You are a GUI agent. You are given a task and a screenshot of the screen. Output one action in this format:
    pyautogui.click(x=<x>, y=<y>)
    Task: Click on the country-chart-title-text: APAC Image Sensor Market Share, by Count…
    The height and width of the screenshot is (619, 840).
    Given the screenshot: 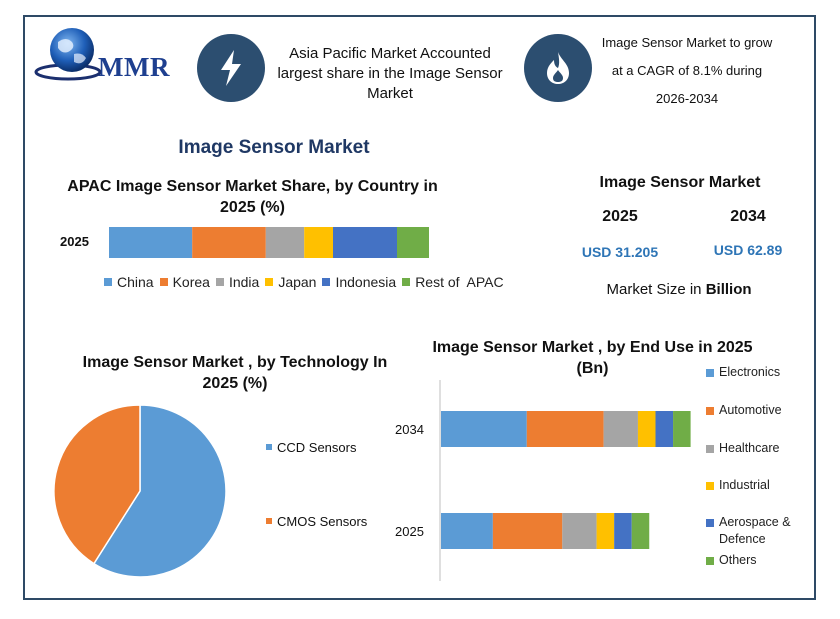 What is the action you would take?
    pyautogui.click(x=252, y=197)
    